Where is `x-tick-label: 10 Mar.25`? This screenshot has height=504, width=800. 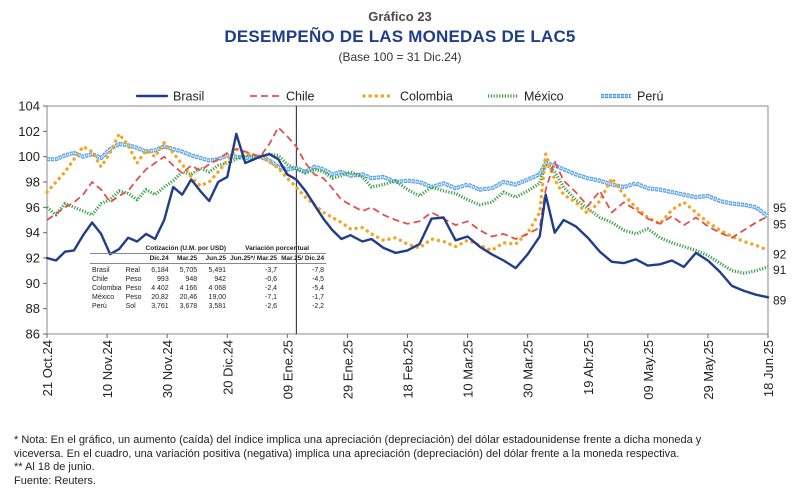 x-tick-label: 10 Mar.25 is located at coordinates (468, 369).